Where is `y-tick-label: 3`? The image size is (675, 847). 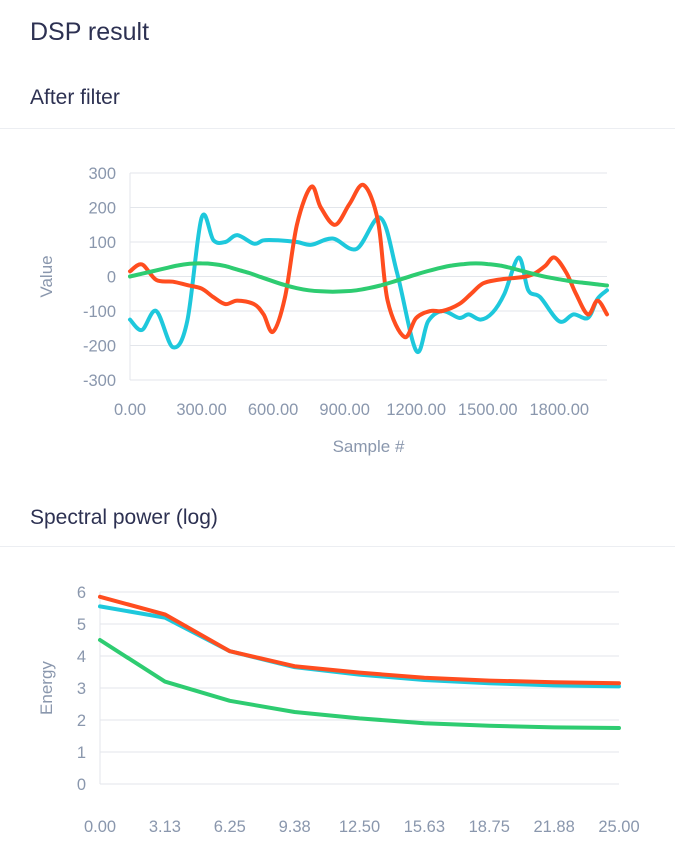 y-tick-label: 3 is located at coordinates (81, 689).